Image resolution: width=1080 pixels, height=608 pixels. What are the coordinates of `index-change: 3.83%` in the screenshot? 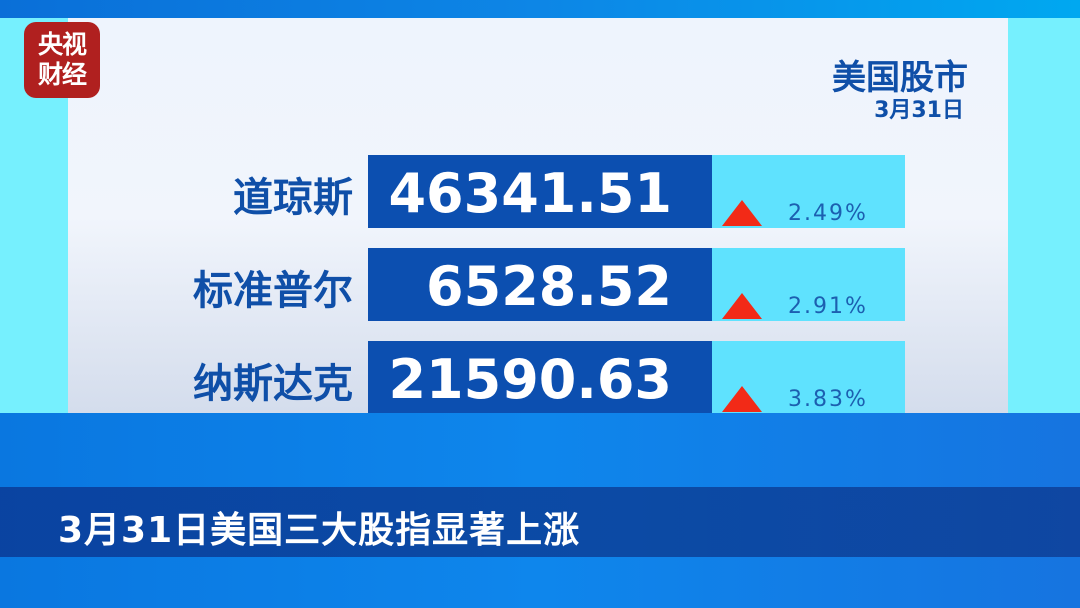 It's located at (808, 377).